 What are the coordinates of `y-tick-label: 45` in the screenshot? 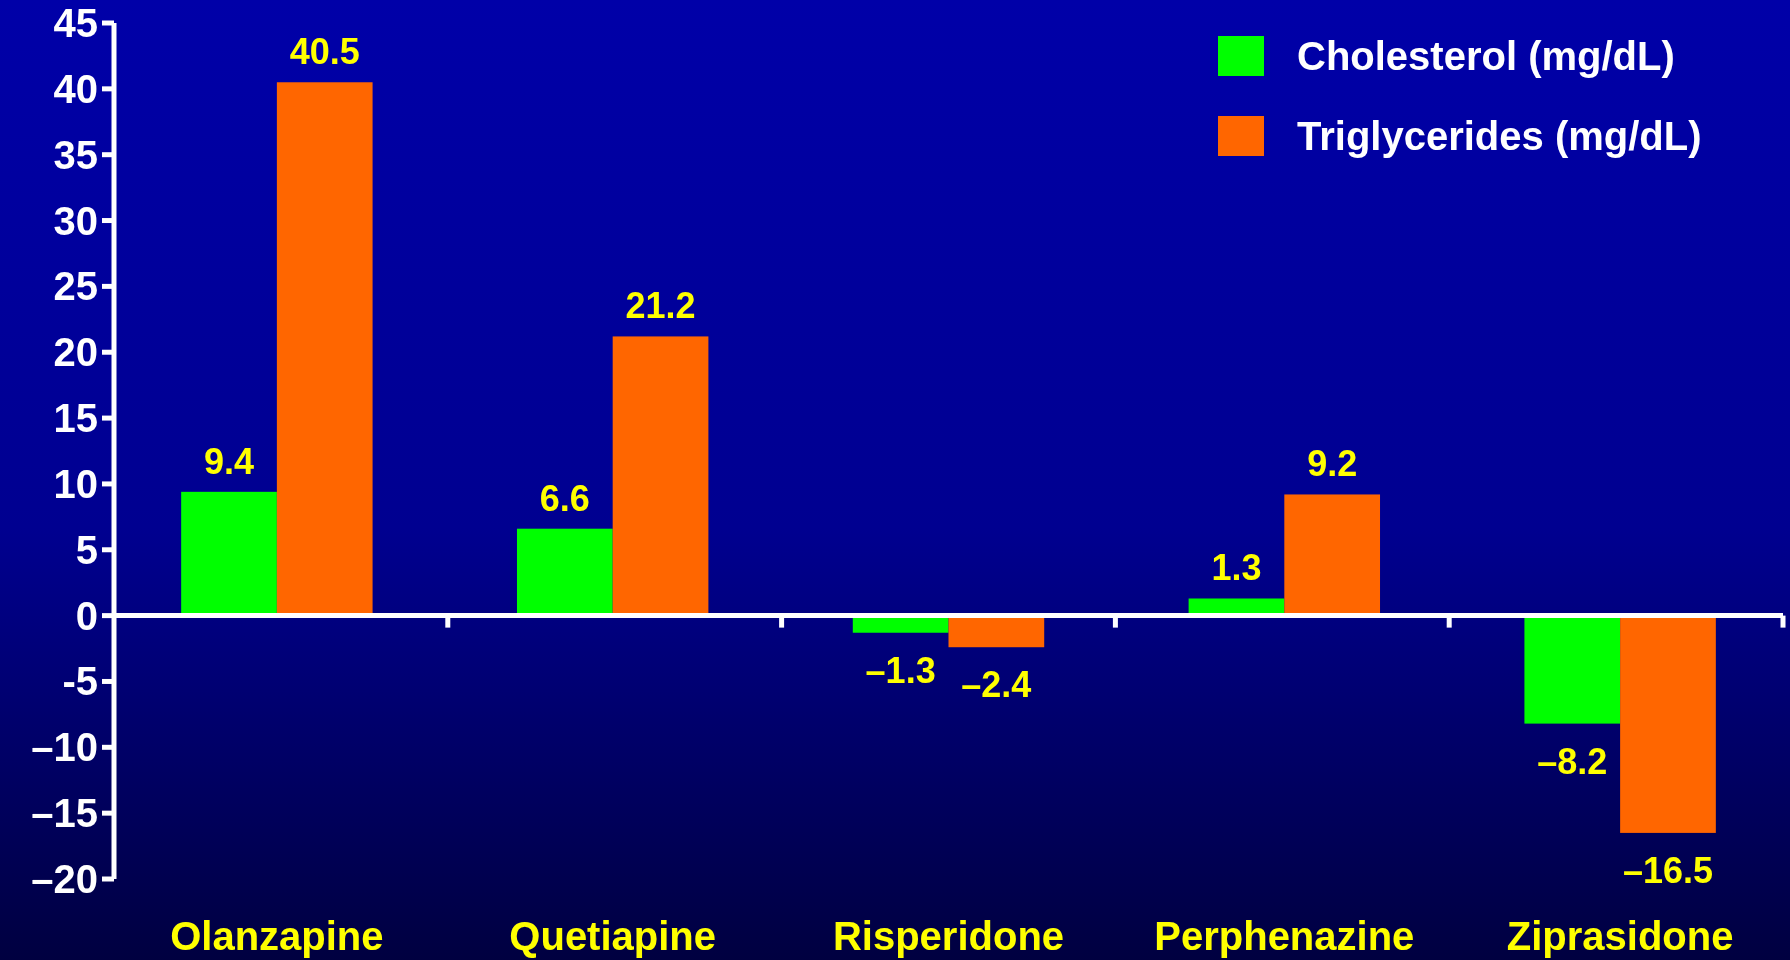 It's located at (75, 23).